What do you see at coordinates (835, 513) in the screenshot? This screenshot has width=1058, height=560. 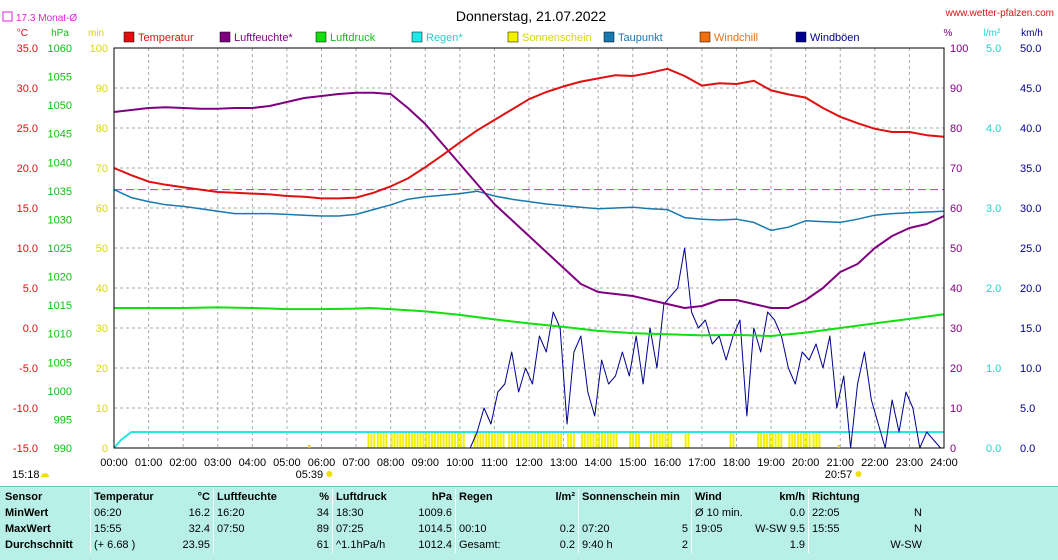 I see `stats-cell: 22:05` at bounding box center [835, 513].